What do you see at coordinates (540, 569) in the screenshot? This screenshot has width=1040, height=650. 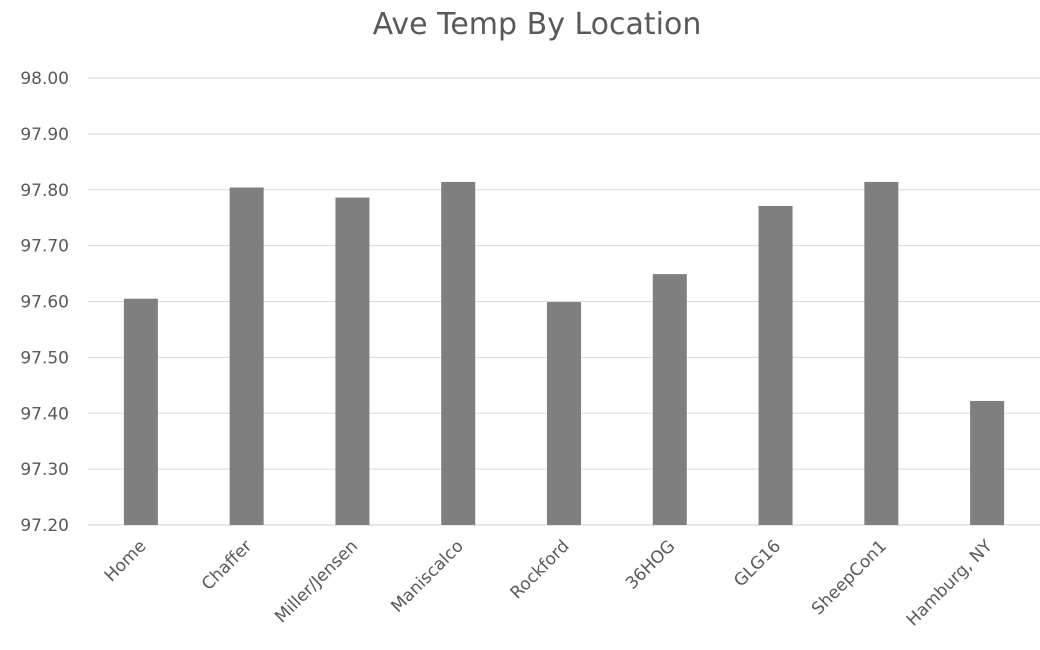 I see `x-category-label: Rockford` at bounding box center [540, 569].